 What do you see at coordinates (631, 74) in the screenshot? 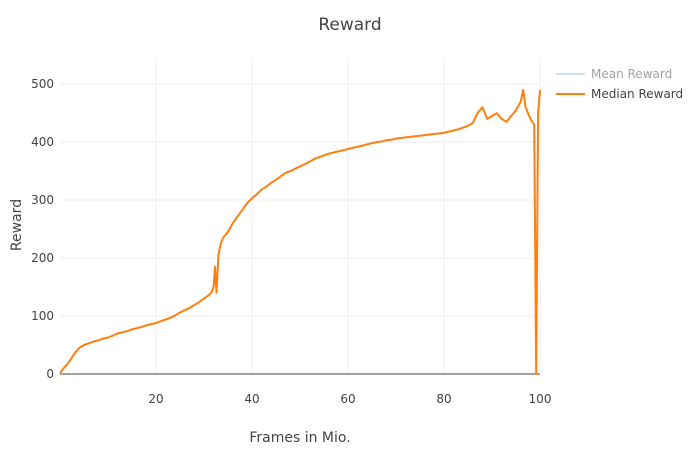
I see `legend-label: Mean Reward` at bounding box center [631, 74].